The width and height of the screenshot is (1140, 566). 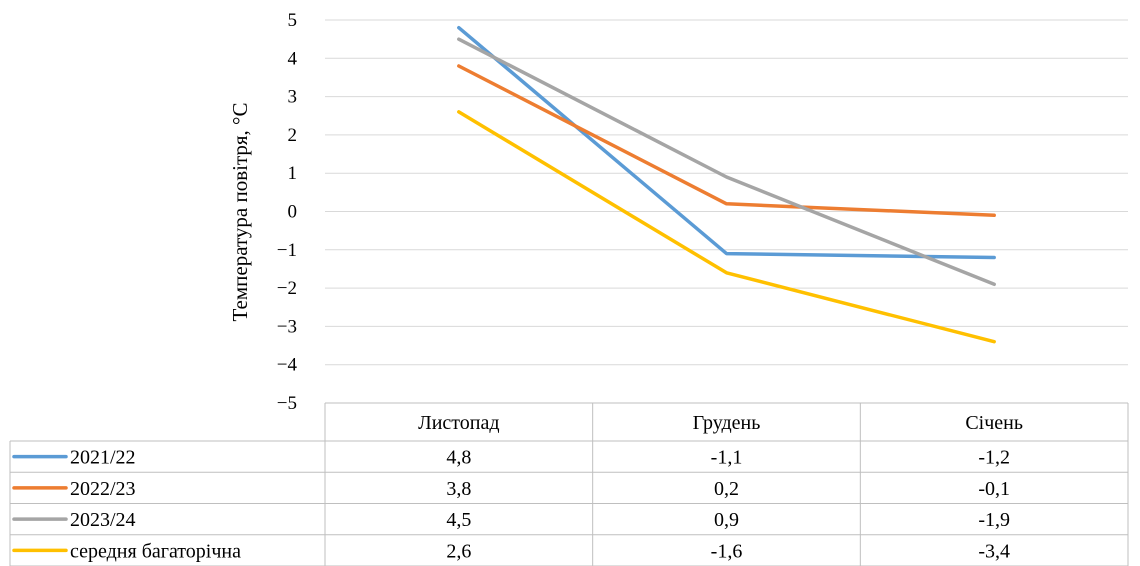 I want to click on y-tick-label: 4, so click(x=293, y=58).